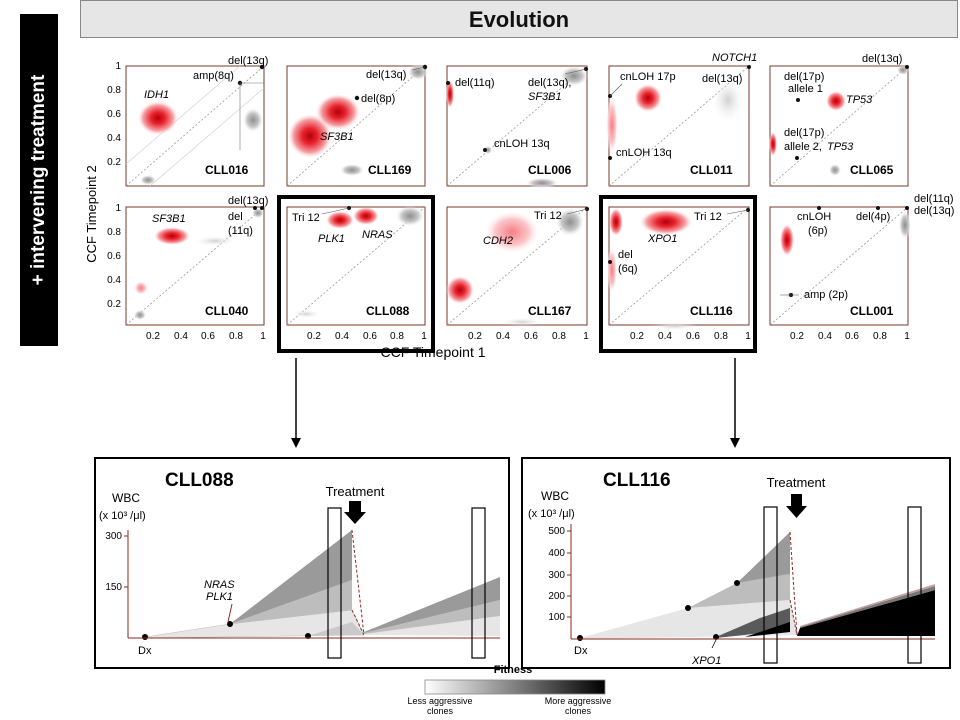 Image resolution: width=960 pixels, height=720 pixels. I want to click on panel-id: CLL011, so click(711, 170).